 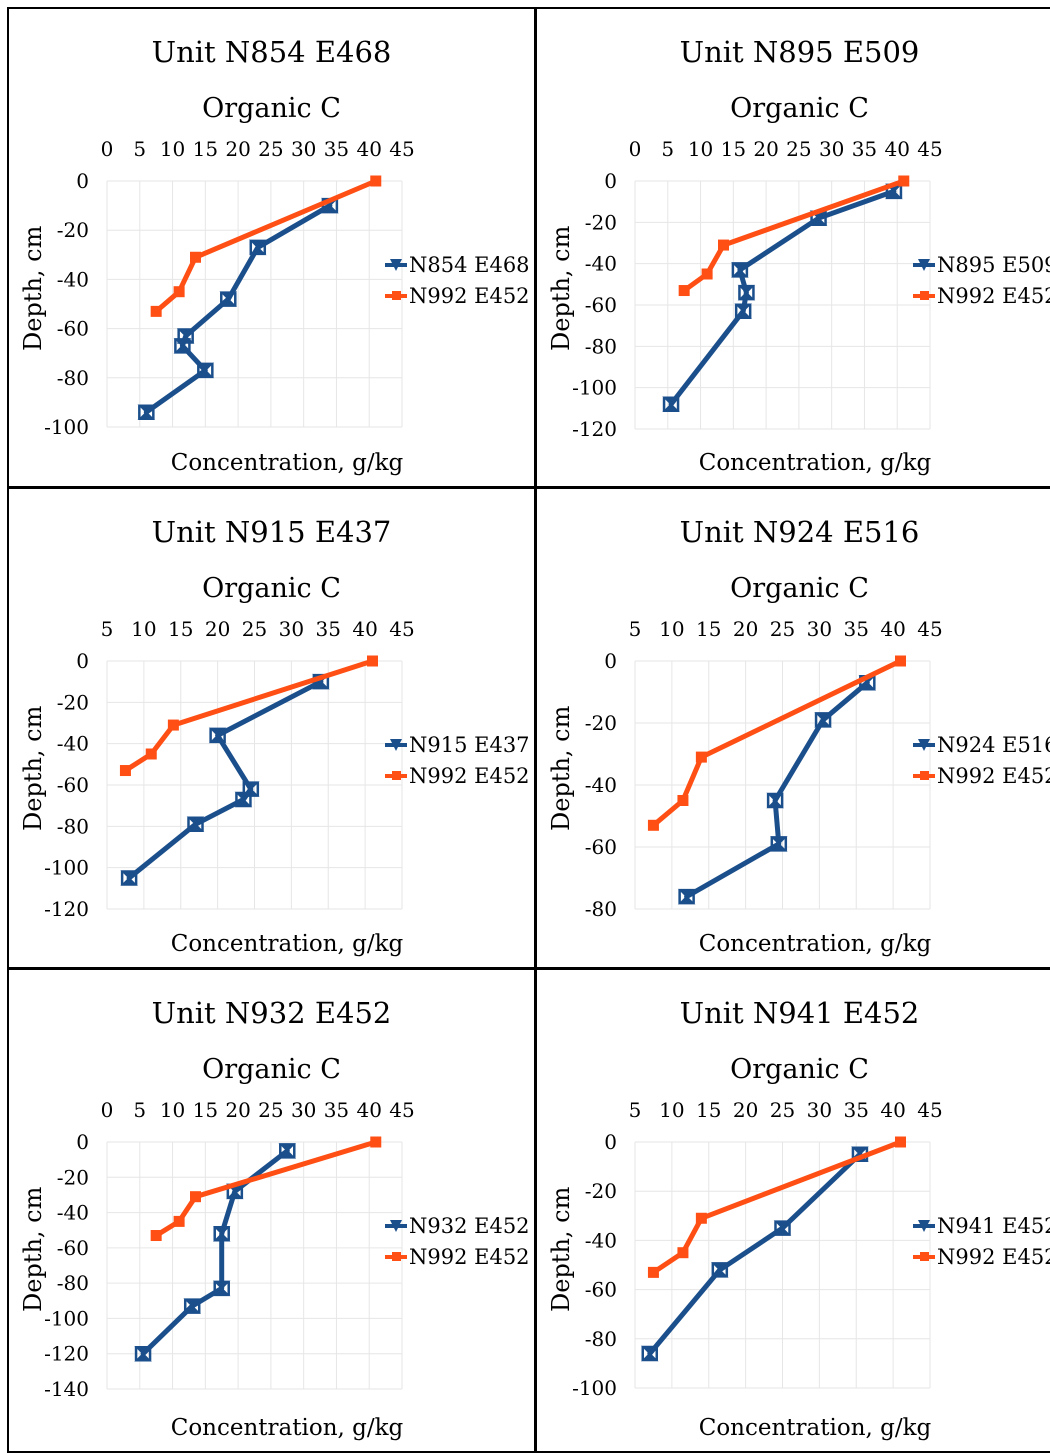 What do you see at coordinates (66, 1354) in the screenshot?
I see `y-tick-label: -120` at bounding box center [66, 1354].